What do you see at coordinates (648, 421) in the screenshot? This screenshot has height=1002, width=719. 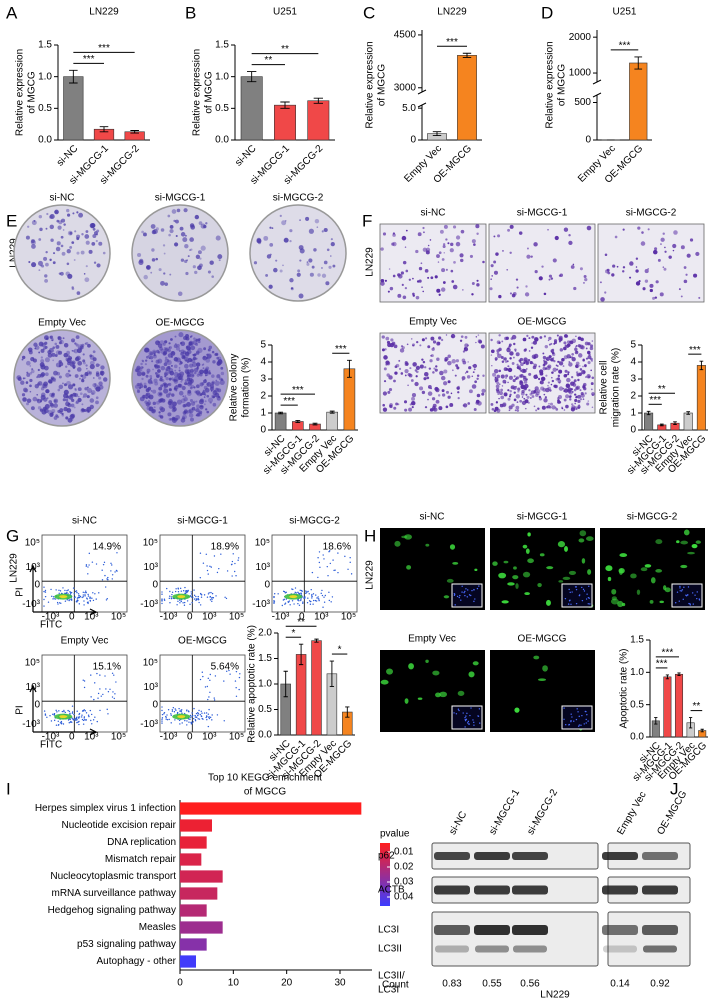 I see `bar` at bounding box center [648, 421].